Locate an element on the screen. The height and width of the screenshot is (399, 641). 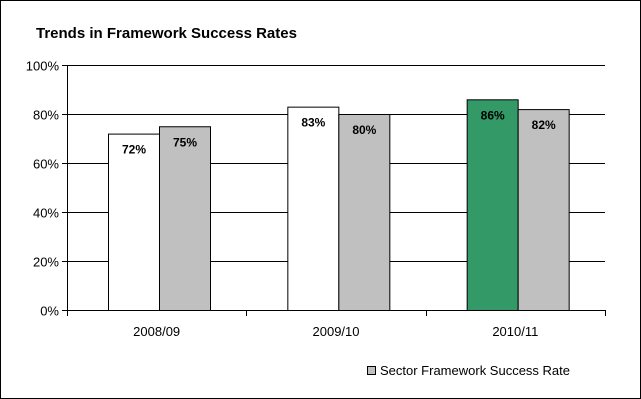
data-labels: 72% 83% 86% 75% 80% 82% is located at coordinates (339, 132).